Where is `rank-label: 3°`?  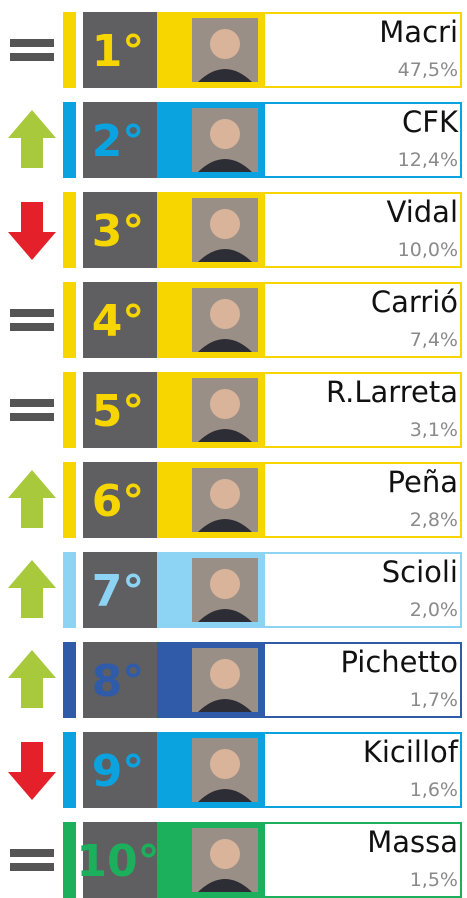
rank-label: 3° is located at coordinates (118, 231).